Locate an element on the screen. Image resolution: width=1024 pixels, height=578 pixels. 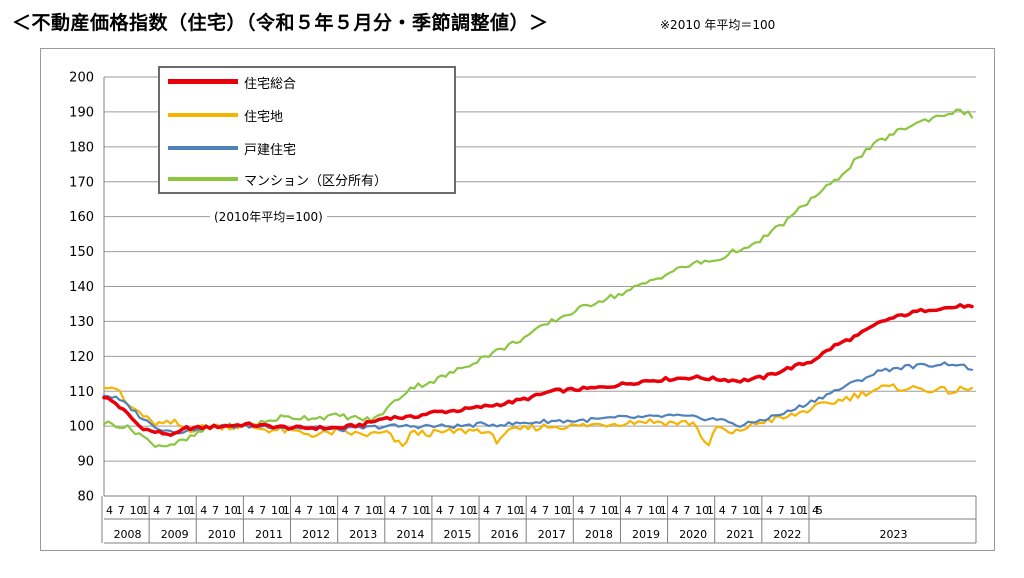
year-label: 2023 is located at coordinates (893, 534).